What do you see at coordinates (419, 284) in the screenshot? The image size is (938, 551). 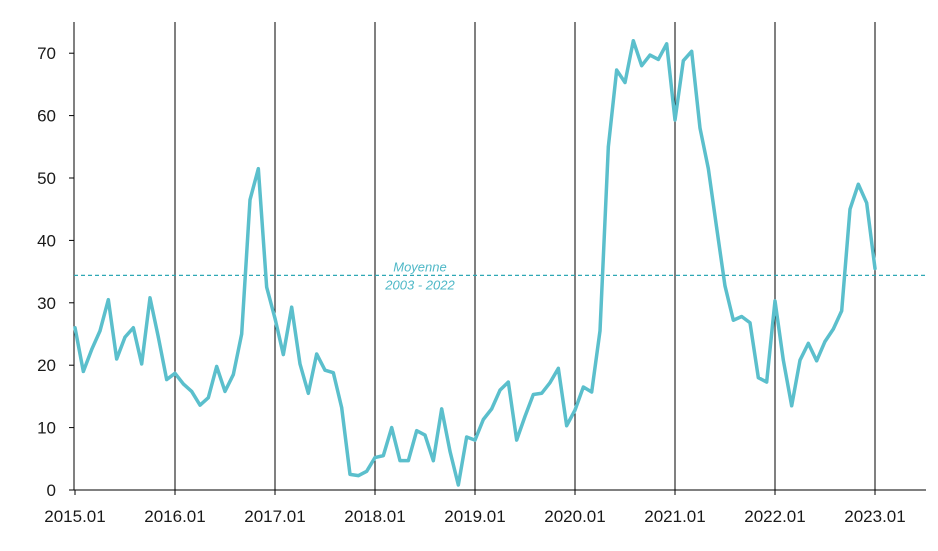 I see `average-period-label: 2003 - 2022` at bounding box center [419, 284].